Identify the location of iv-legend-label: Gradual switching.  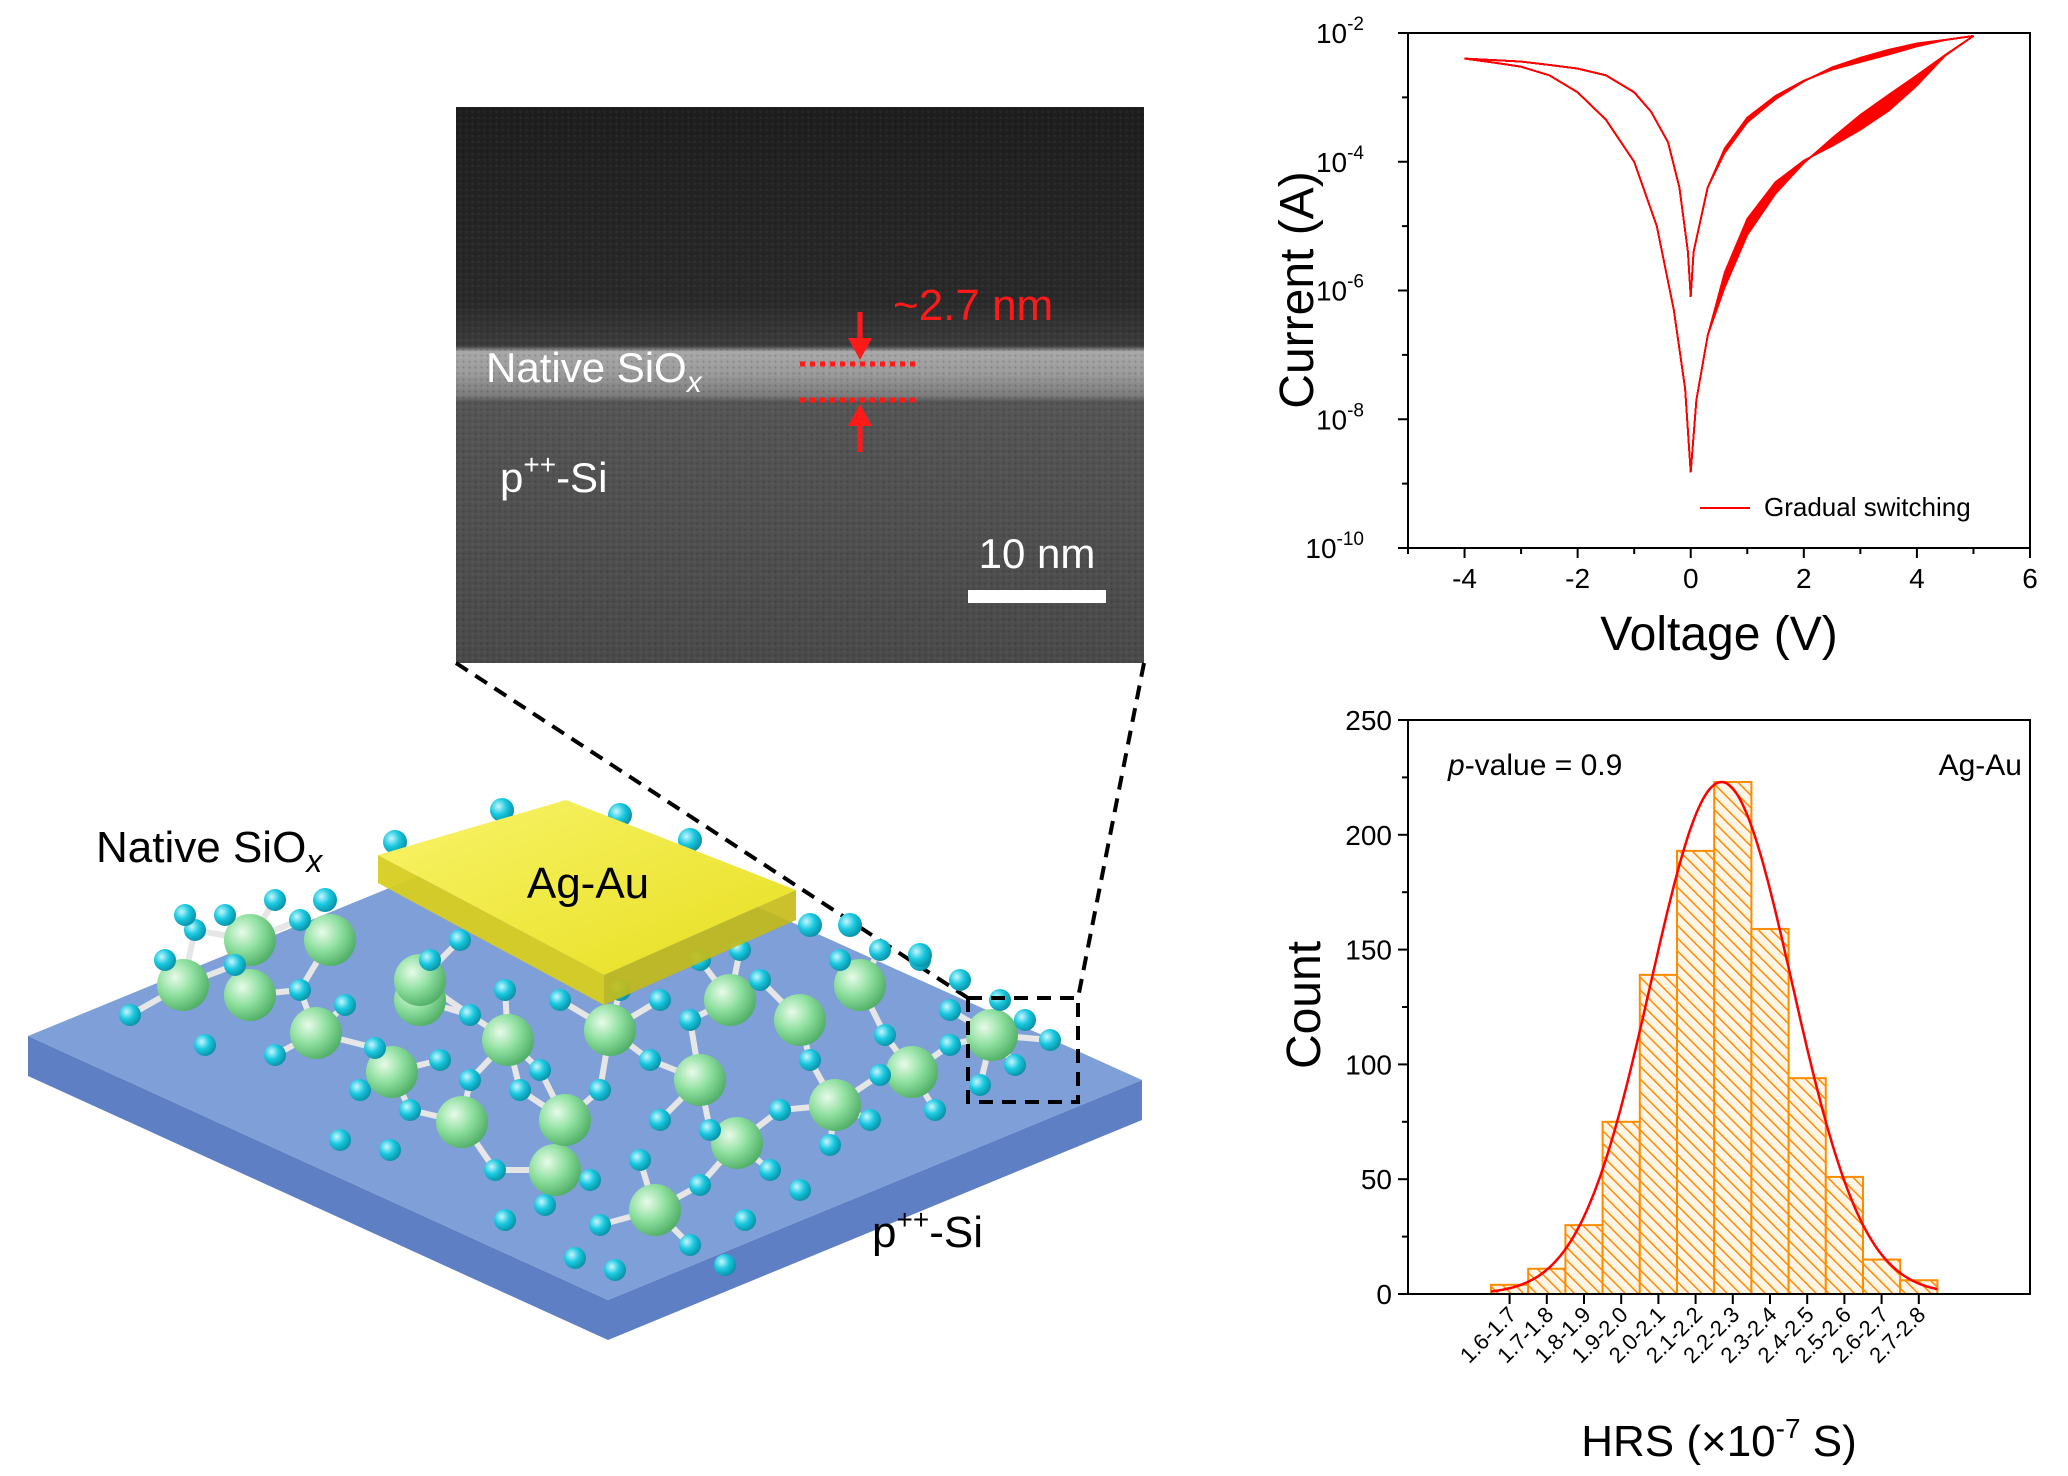
(1867, 507).